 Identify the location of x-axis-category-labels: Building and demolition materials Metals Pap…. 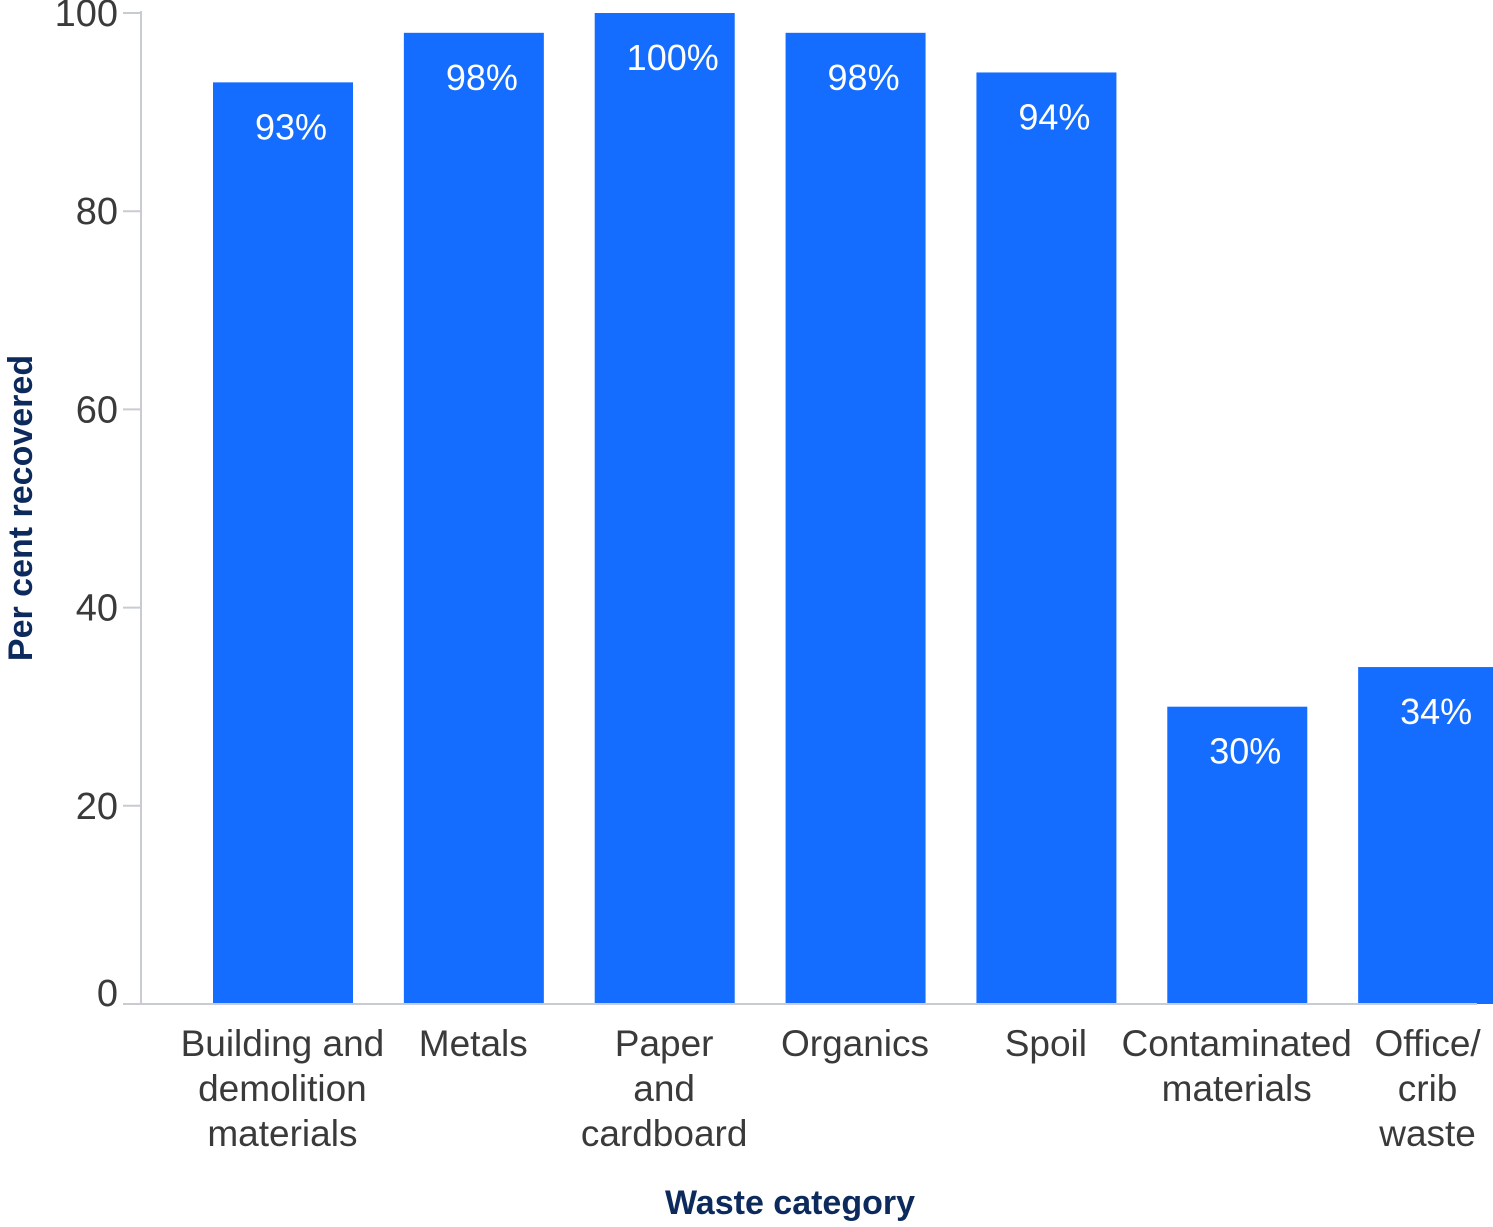
(831, 1088).